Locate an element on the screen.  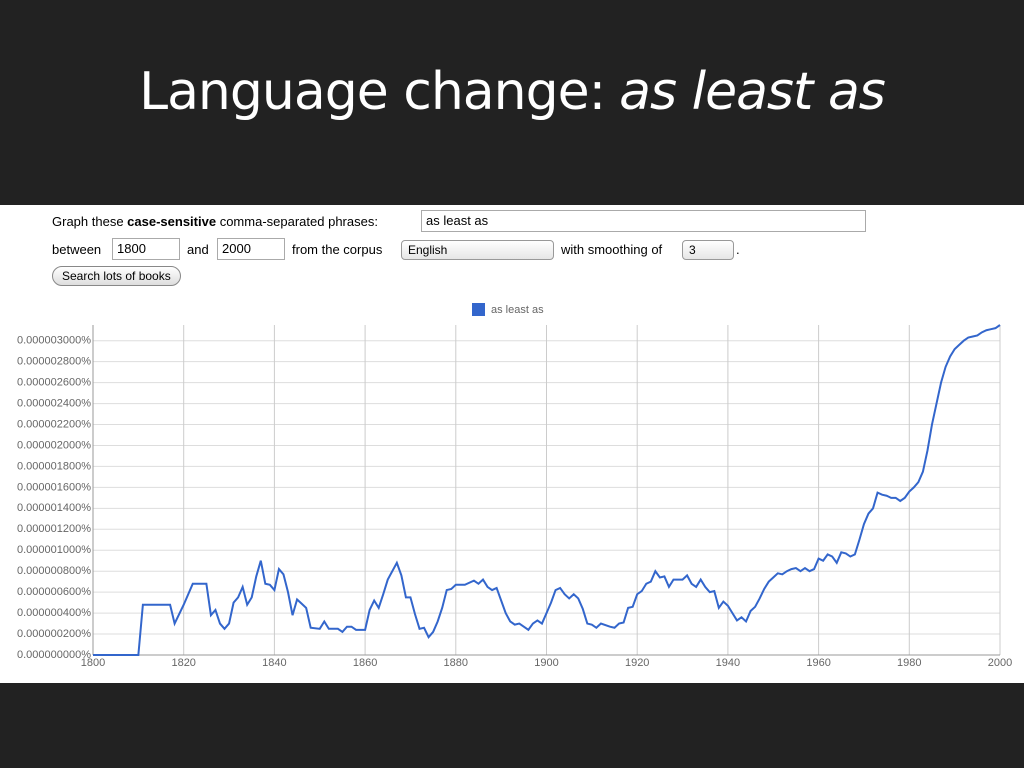
y-tick-label: 0.000002400% is located at coordinates (54, 403).